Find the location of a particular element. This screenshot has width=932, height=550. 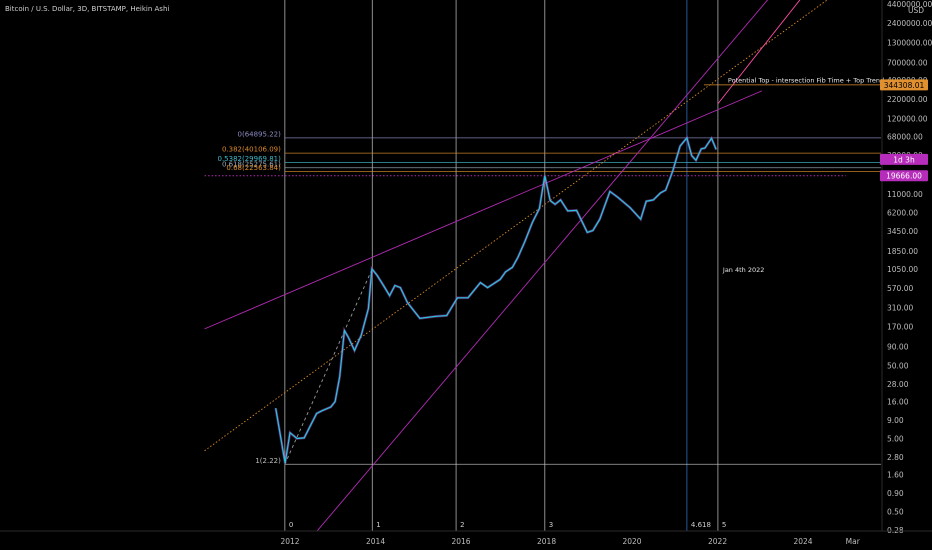

currency-label: USD is located at coordinates (916, 10).